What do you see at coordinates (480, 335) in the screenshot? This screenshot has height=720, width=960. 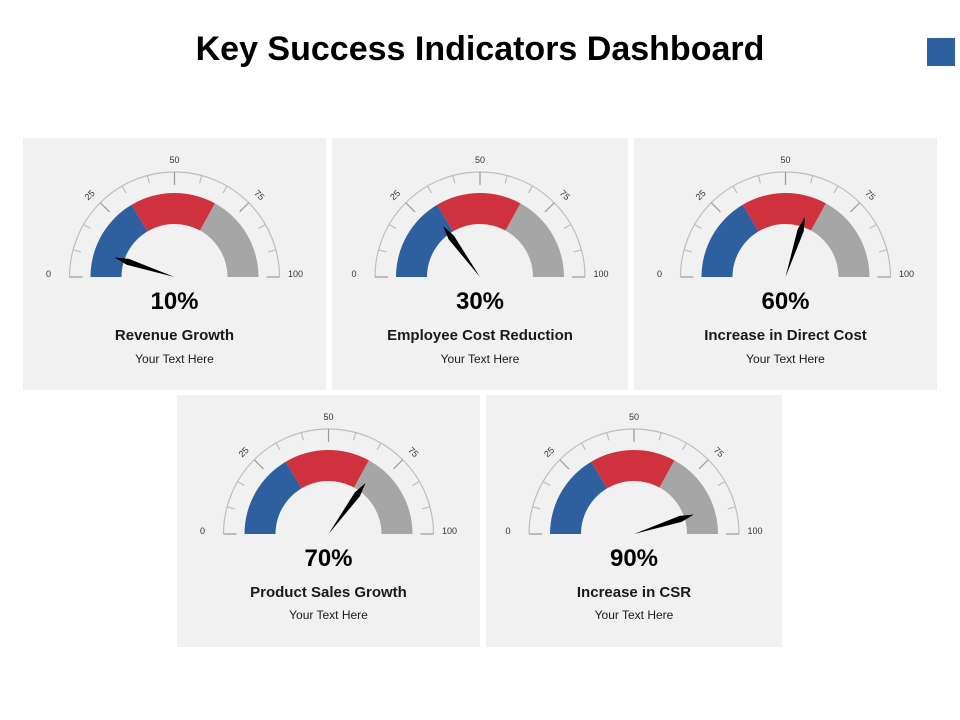 I see `gauge-label: Employee Cost Reduction` at bounding box center [480, 335].